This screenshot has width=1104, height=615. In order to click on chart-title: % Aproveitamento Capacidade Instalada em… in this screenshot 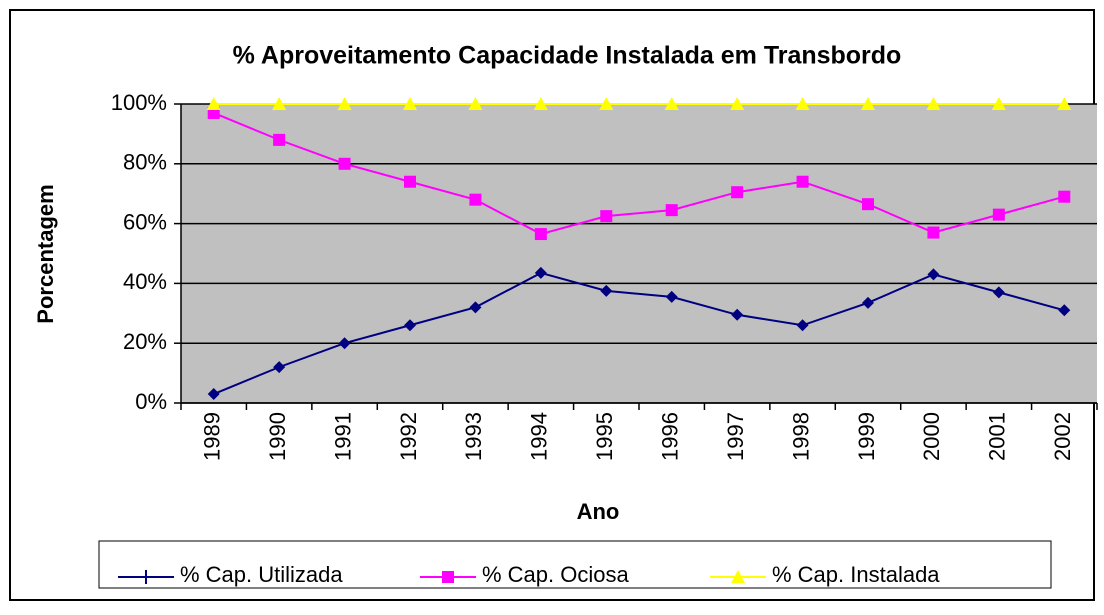, I will do `click(567, 56)`.